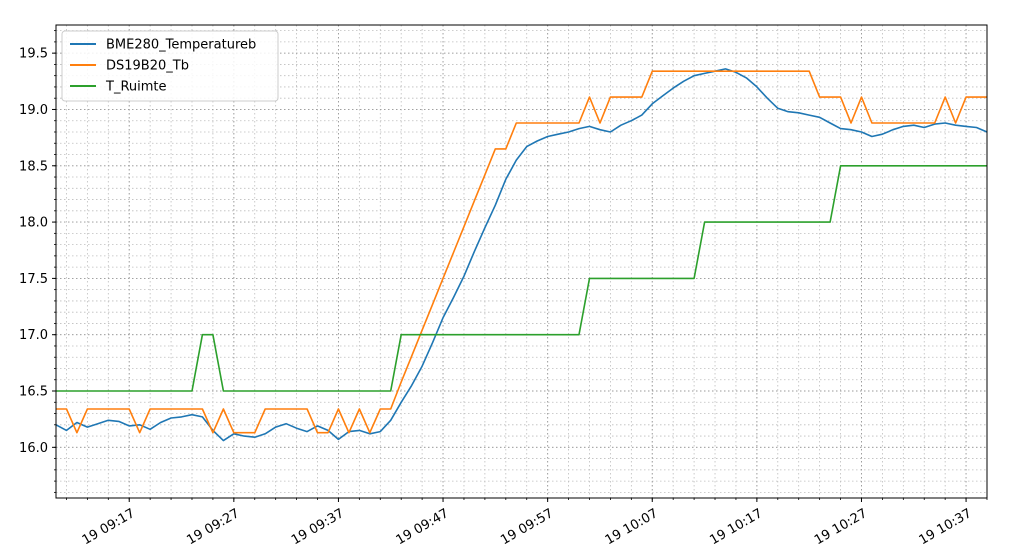  Describe the element at coordinates (527, 527) in the screenshot. I see `x-tick-label: 19 09:57` at that location.